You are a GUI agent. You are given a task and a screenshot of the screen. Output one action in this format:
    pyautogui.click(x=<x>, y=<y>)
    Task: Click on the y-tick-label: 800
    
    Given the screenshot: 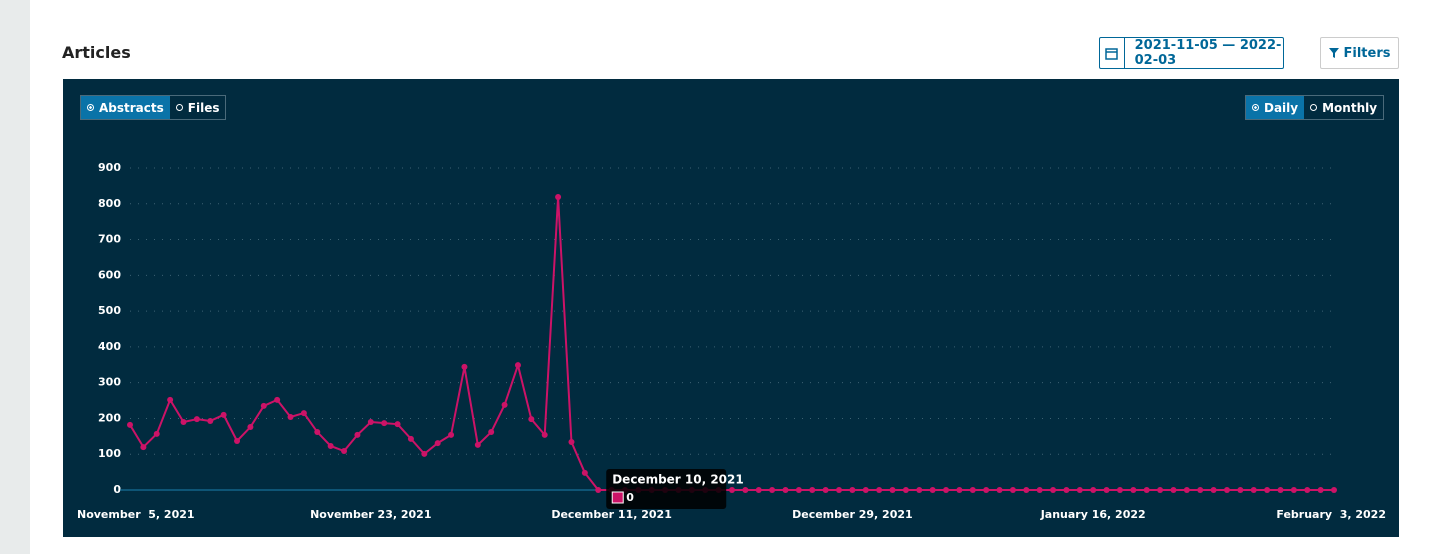 What is the action you would take?
    pyautogui.click(x=109, y=203)
    